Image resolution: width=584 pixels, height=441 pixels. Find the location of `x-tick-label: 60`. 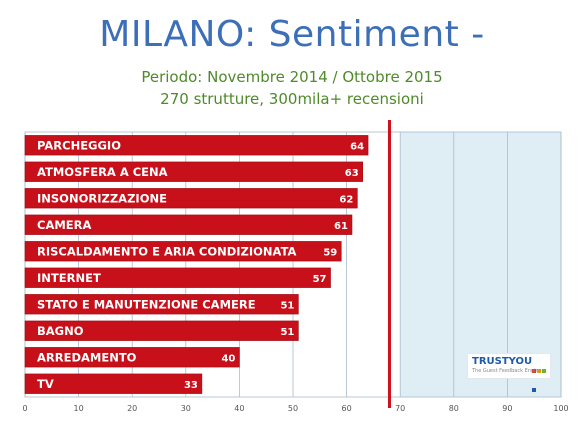

x-tick-label: 60 is located at coordinates (347, 408).